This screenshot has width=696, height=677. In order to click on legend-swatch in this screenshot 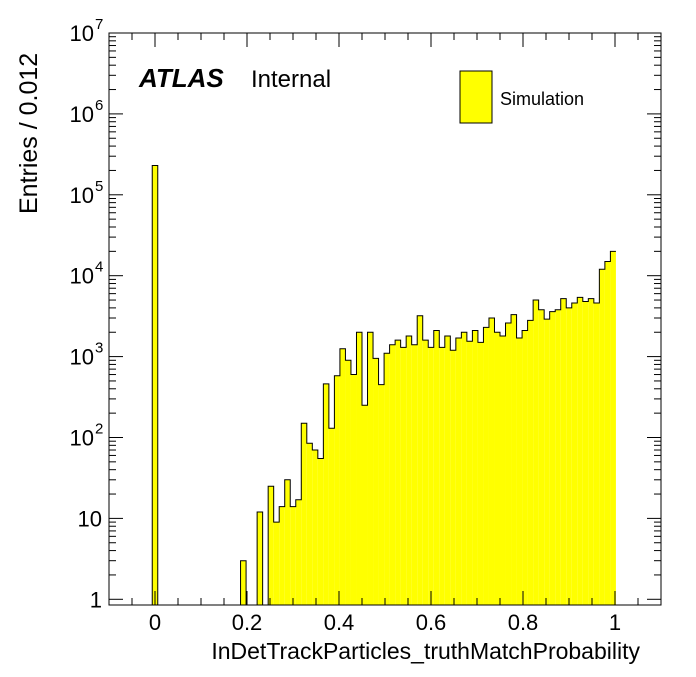, I will do `click(476, 97)`.